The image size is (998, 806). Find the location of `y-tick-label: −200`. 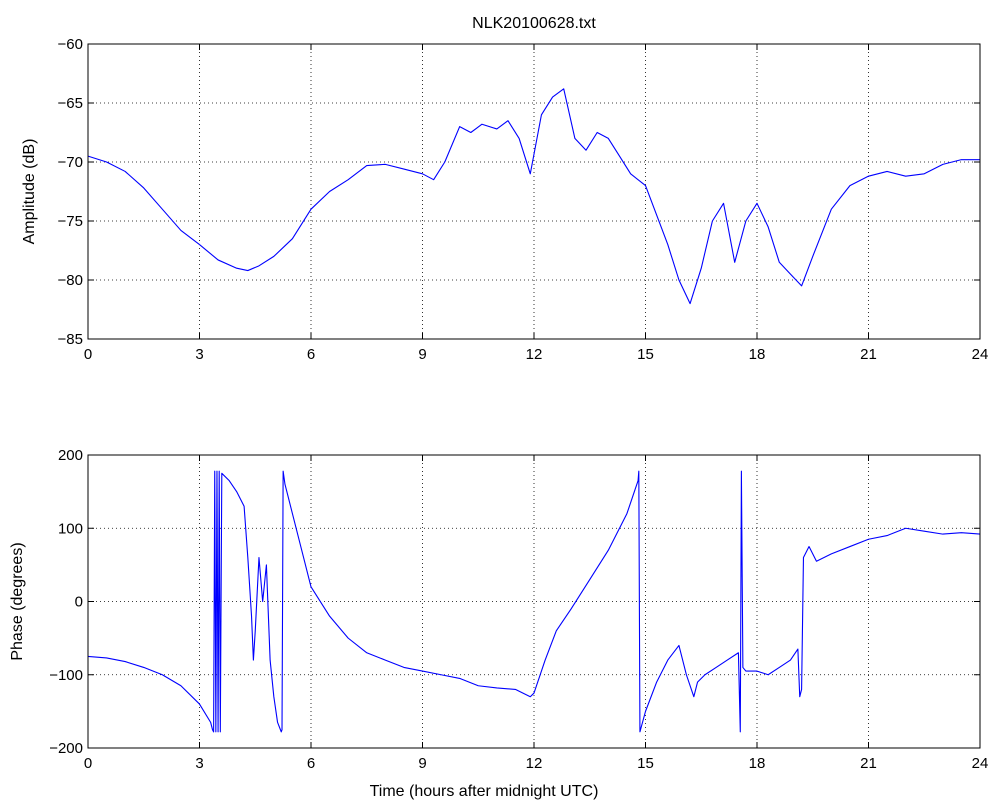

y-tick-label: −200 is located at coordinates (66, 748).